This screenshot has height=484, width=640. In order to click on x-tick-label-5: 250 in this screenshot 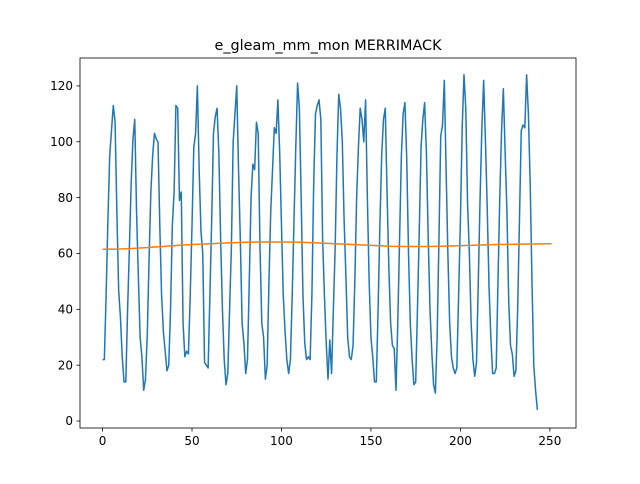, I will do `click(549, 441)`.